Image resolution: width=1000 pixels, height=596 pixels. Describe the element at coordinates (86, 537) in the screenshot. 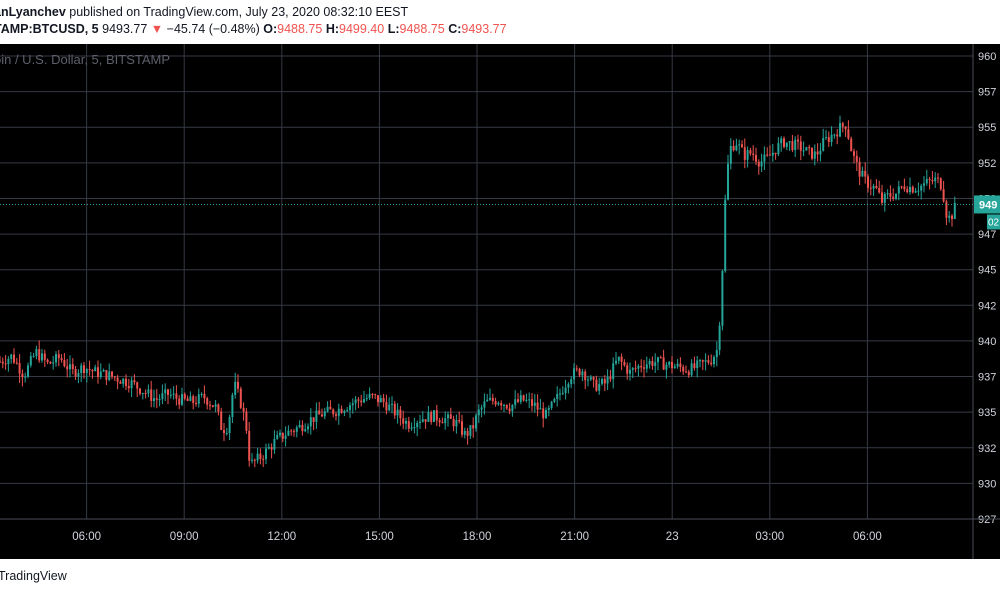

I see `x-tick-label: 06:00` at that location.